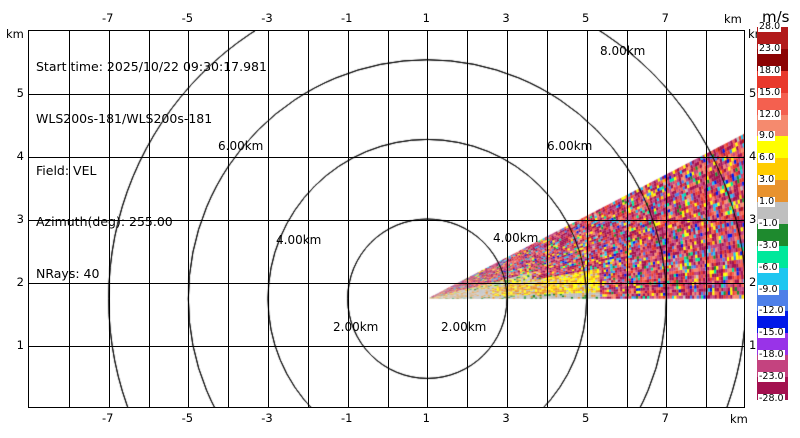  Describe the element at coordinates (770, 114) in the screenshot. I see `colorbar-tick: 12.0` at that location.